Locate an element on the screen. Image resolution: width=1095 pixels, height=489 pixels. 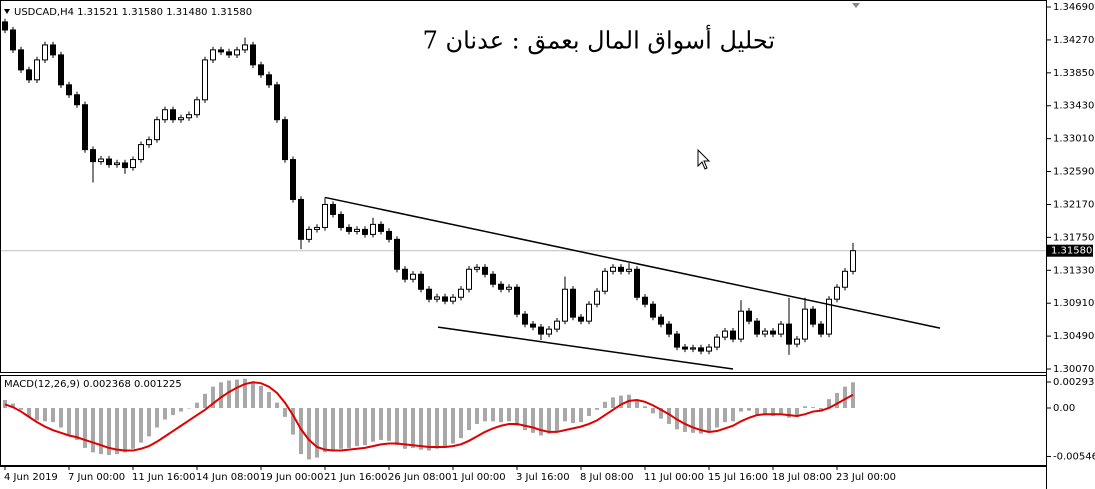
y-tick-label: 1.34690 is located at coordinates (1073, 7).